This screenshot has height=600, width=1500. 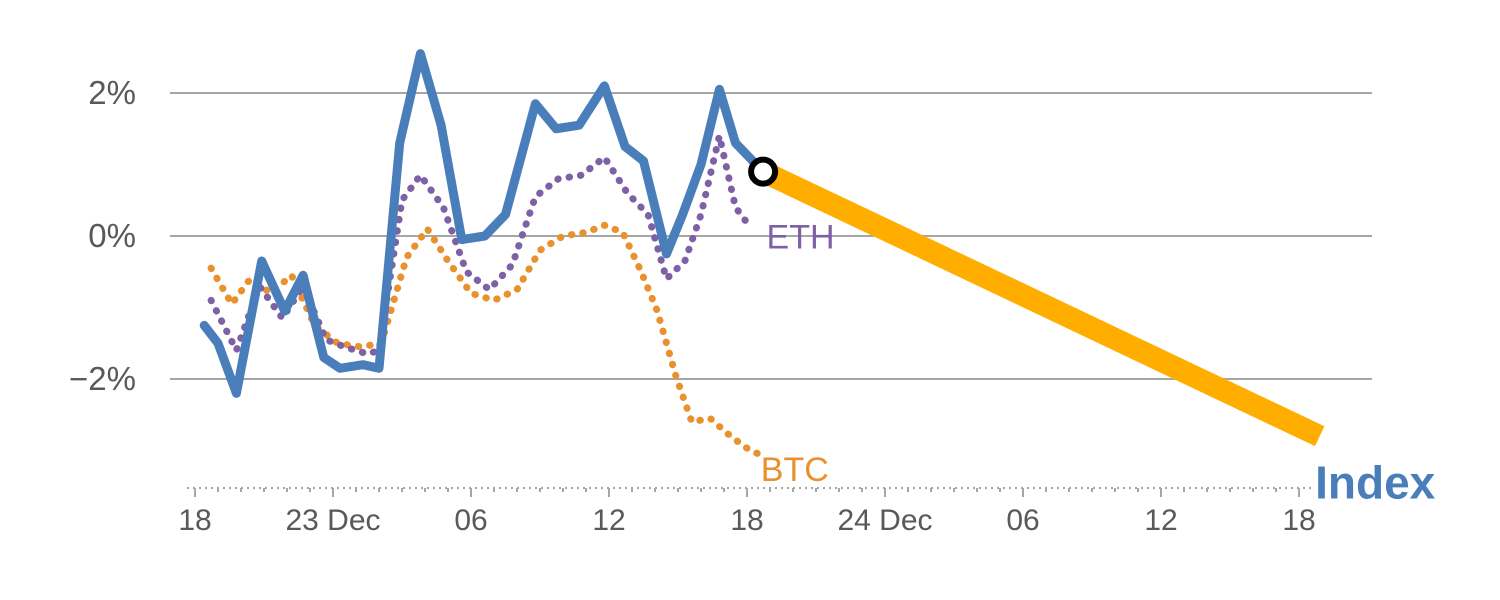 What do you see at coordinates (1375, 482) in the screenshot?
I see `index-series-label: Index` at bounding box center [1375, 482].